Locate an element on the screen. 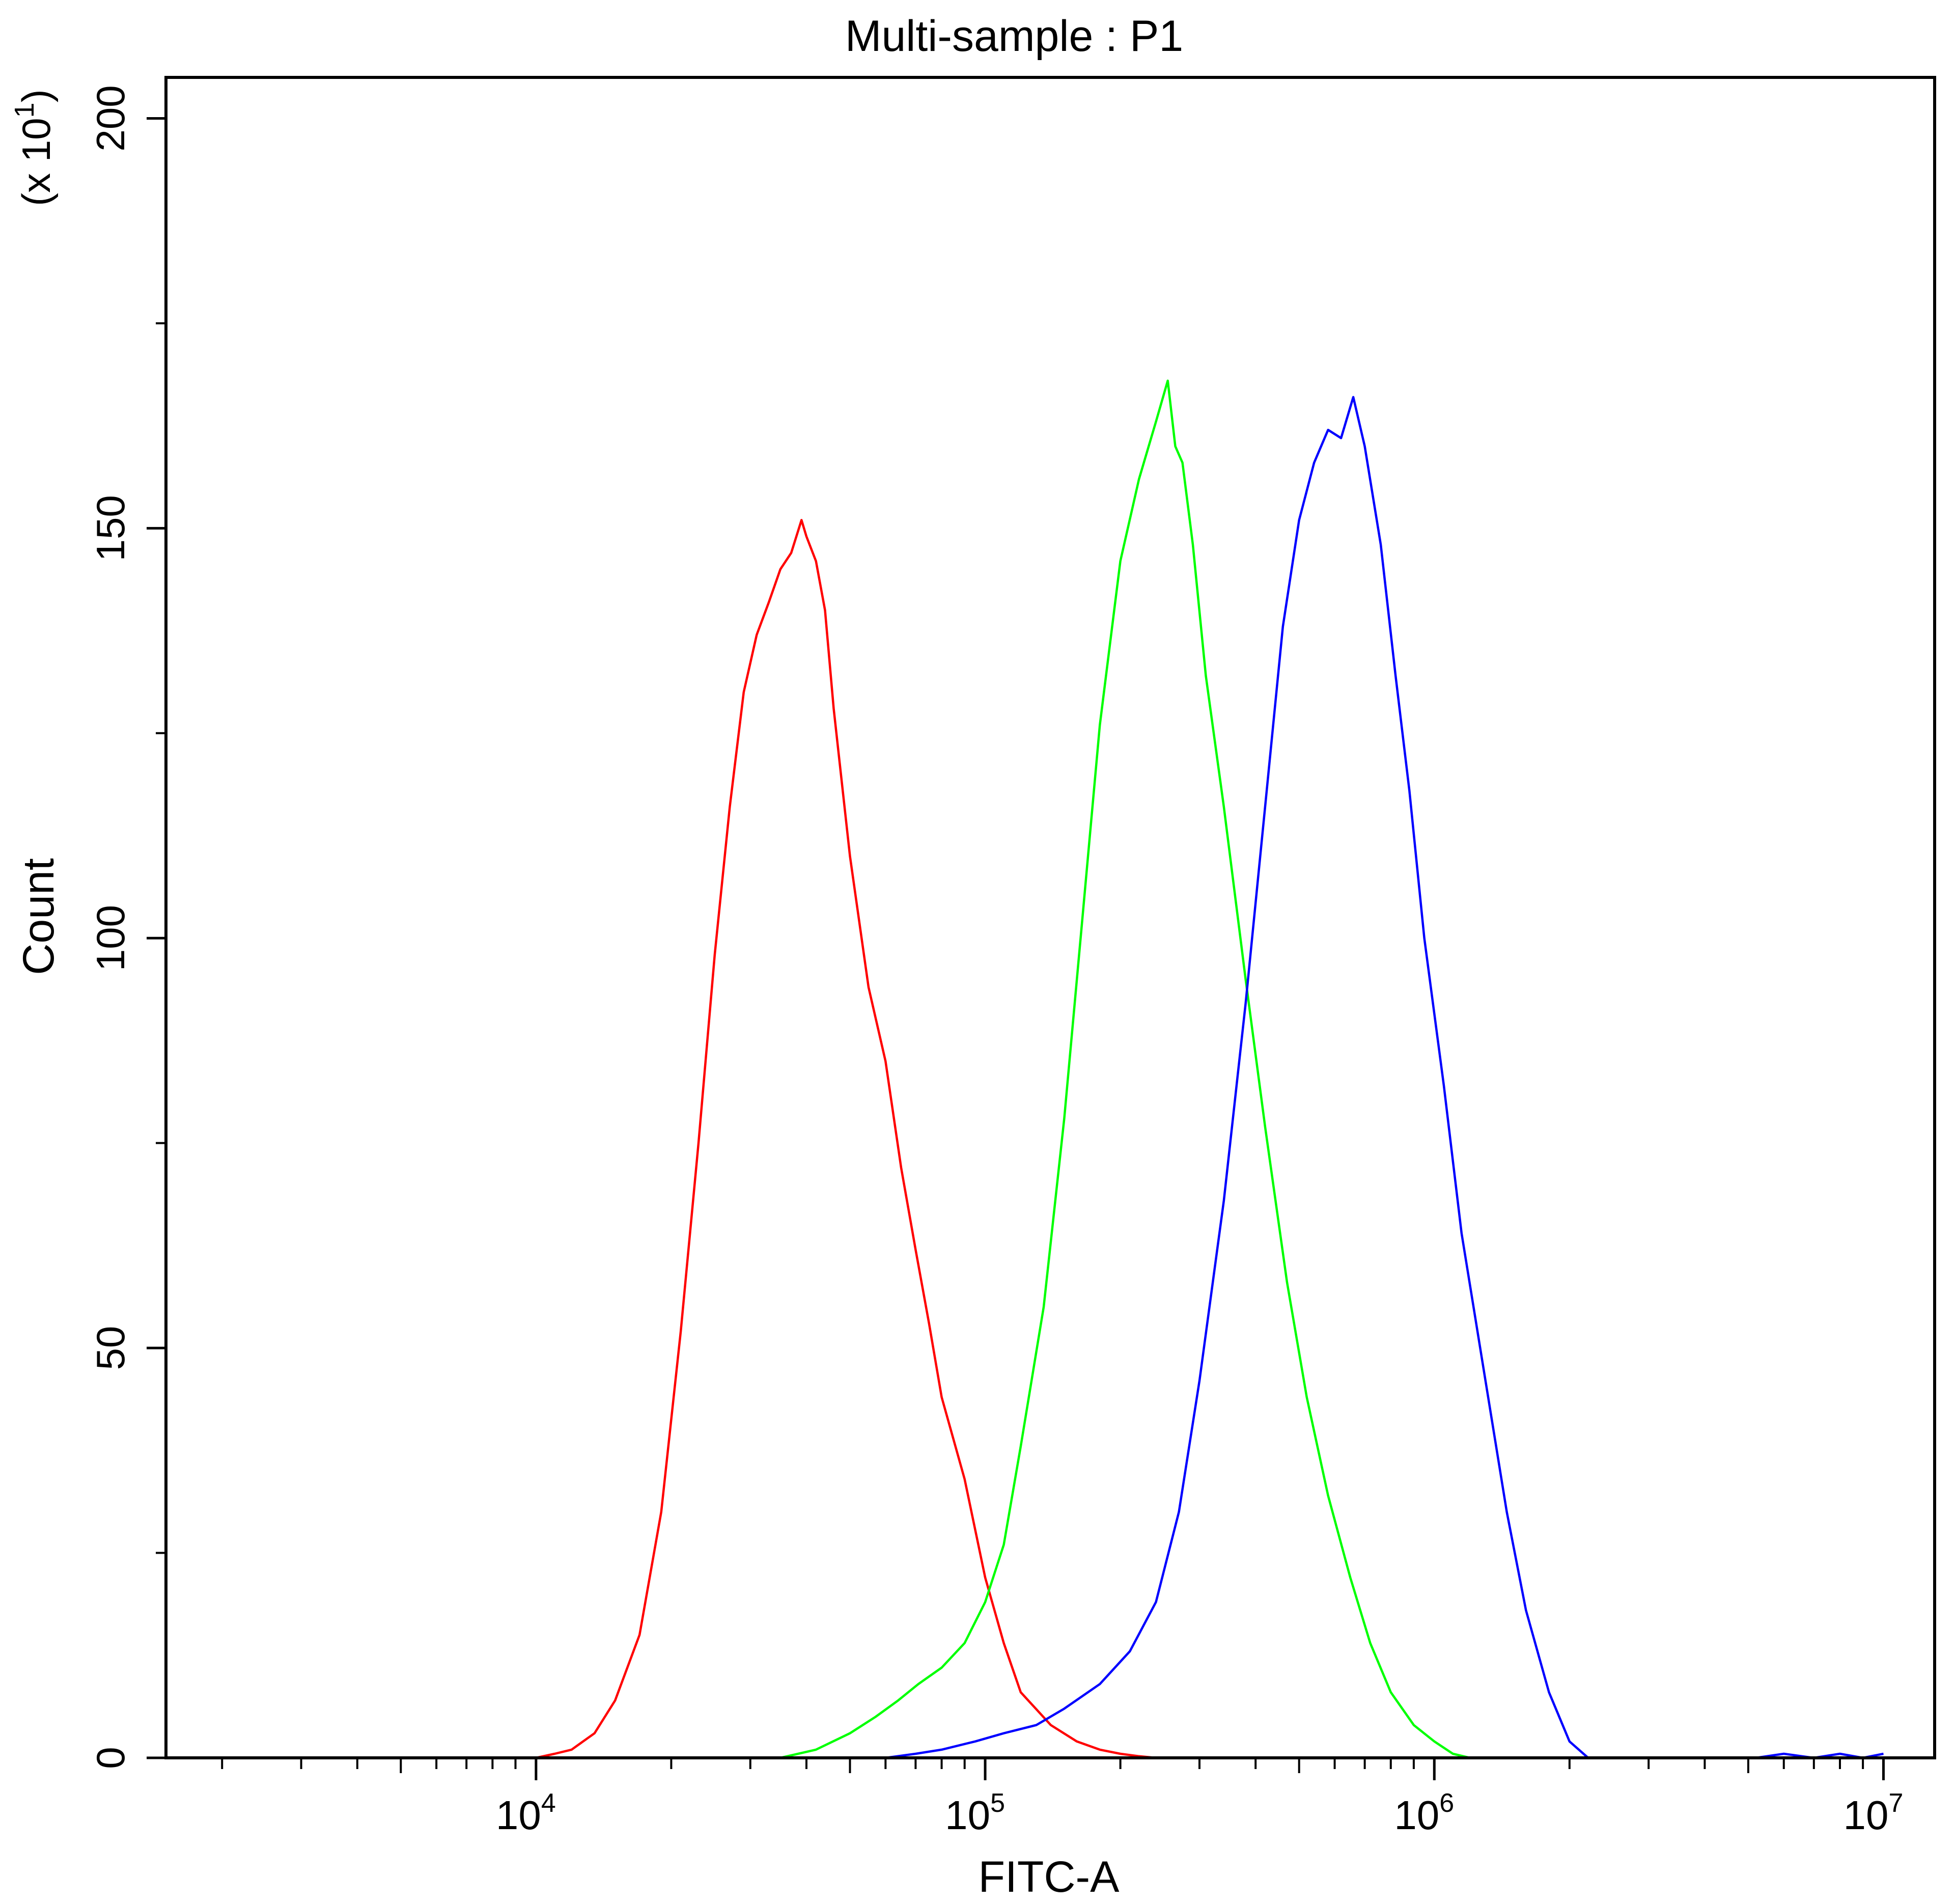 This screenshot has width=1955, height=1904. x-tick-exponent: 4 is located at coordinates (549, 1803).